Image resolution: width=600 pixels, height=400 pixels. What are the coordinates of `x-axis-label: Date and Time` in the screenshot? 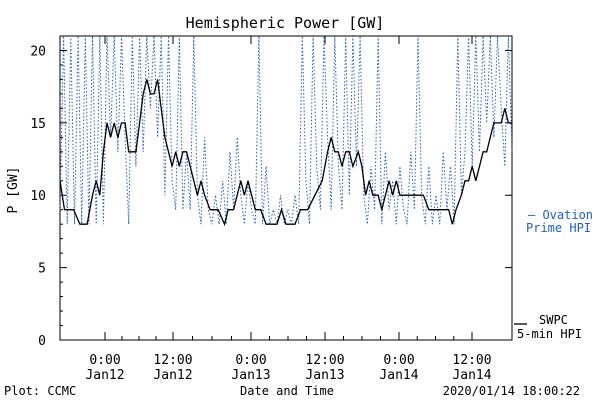 It's located at (287, 391).